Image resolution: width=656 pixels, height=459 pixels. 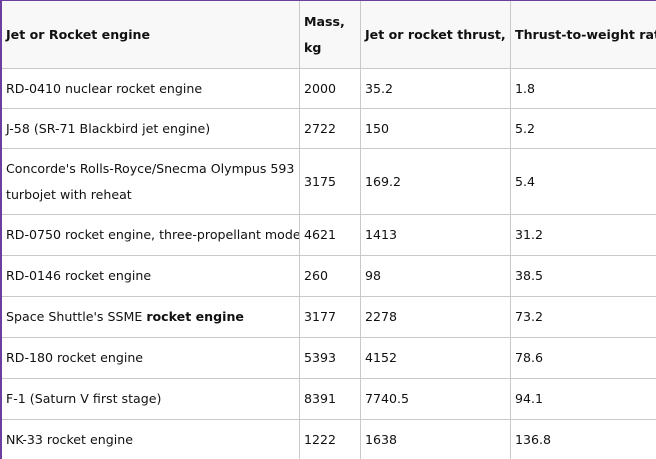 What do you see at coordinates (151, 128) in the screenshot?
I see `cell-engine: J-58 (SR-71 Blackbird jet engine)` at bounding box center [151, 128].